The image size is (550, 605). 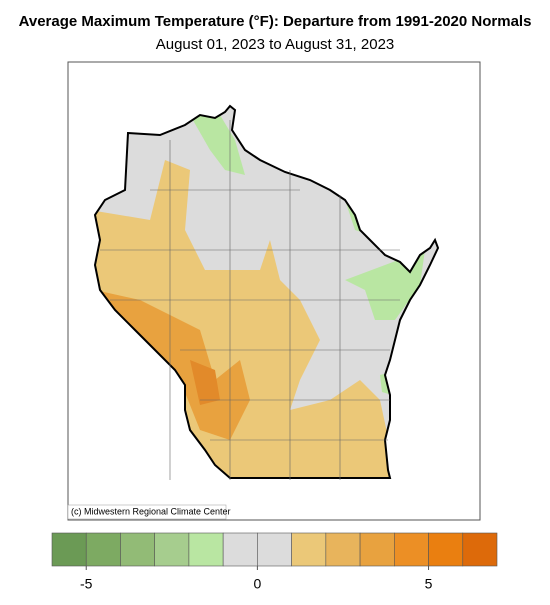 I want to click on legend-tick-label: -5, so click(x=86, y=584).